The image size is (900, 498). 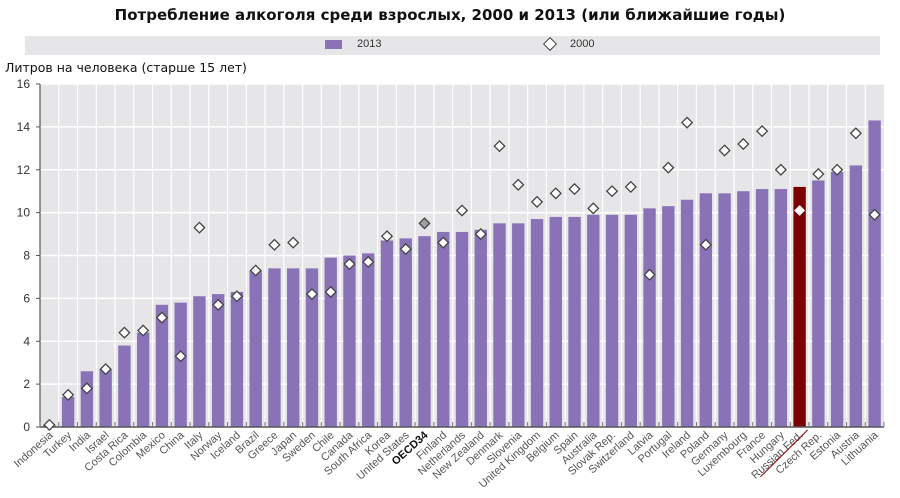 What do you see at coordinates (26, 341) in the screenshot?
I see `y-tick-label: 4` at bounding box center [26, 341].